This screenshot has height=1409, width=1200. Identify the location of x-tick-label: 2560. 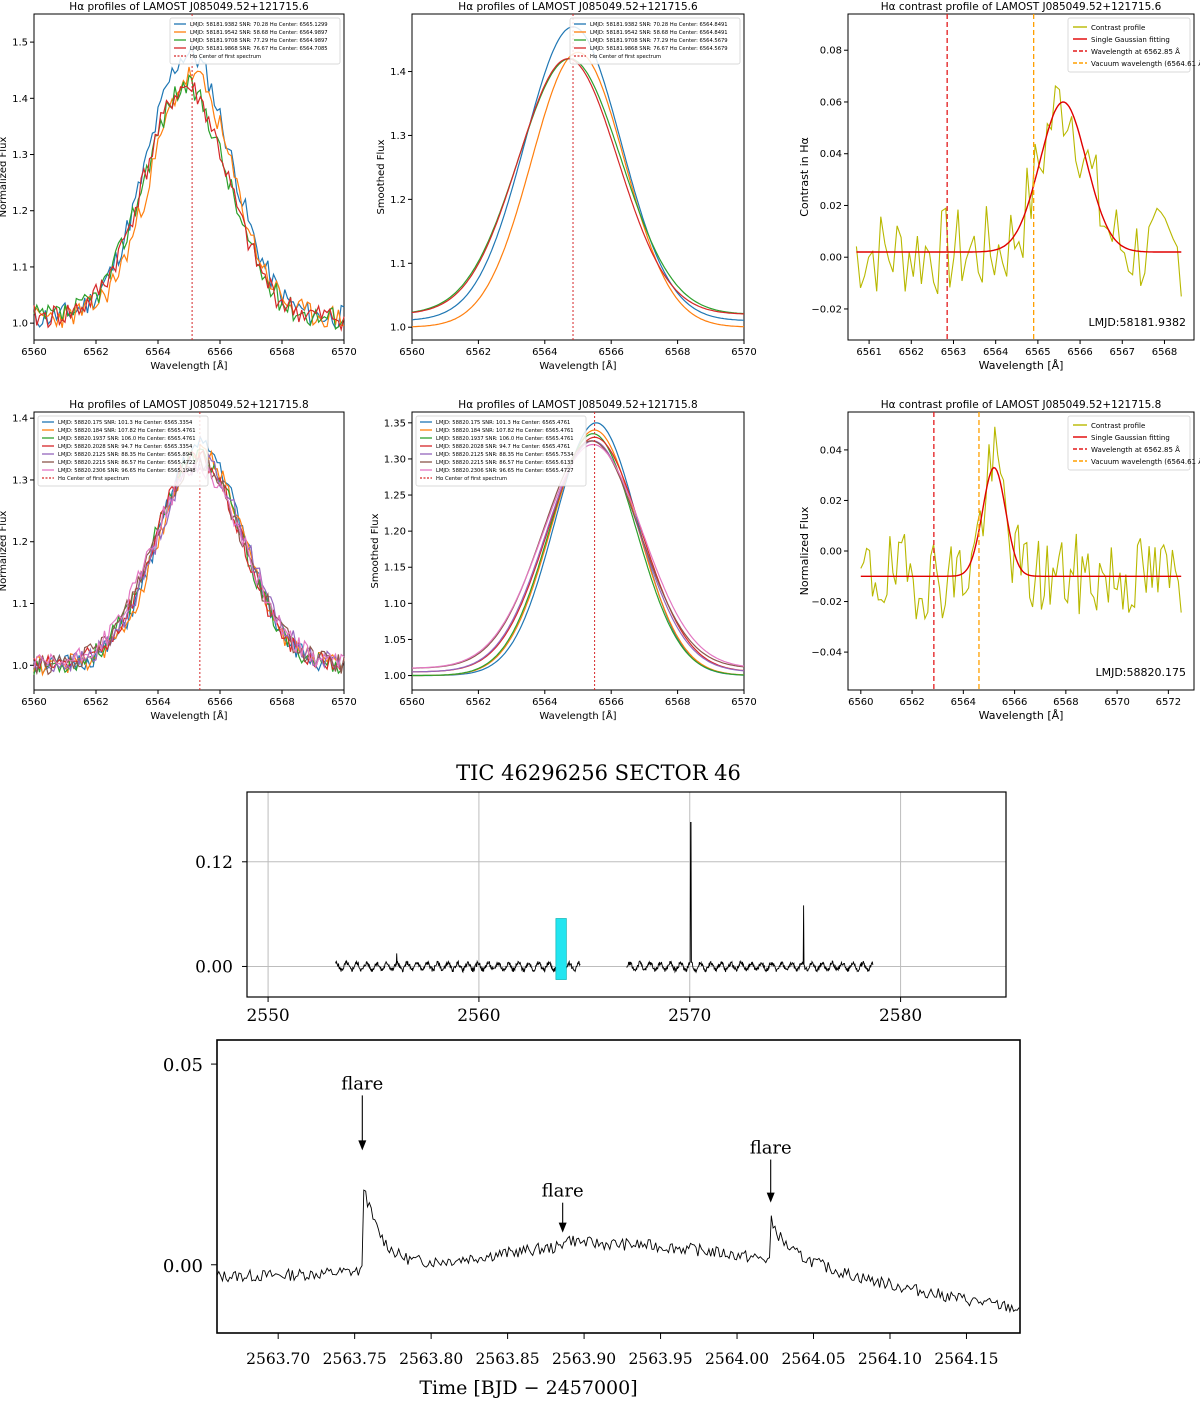
(478, 1016).